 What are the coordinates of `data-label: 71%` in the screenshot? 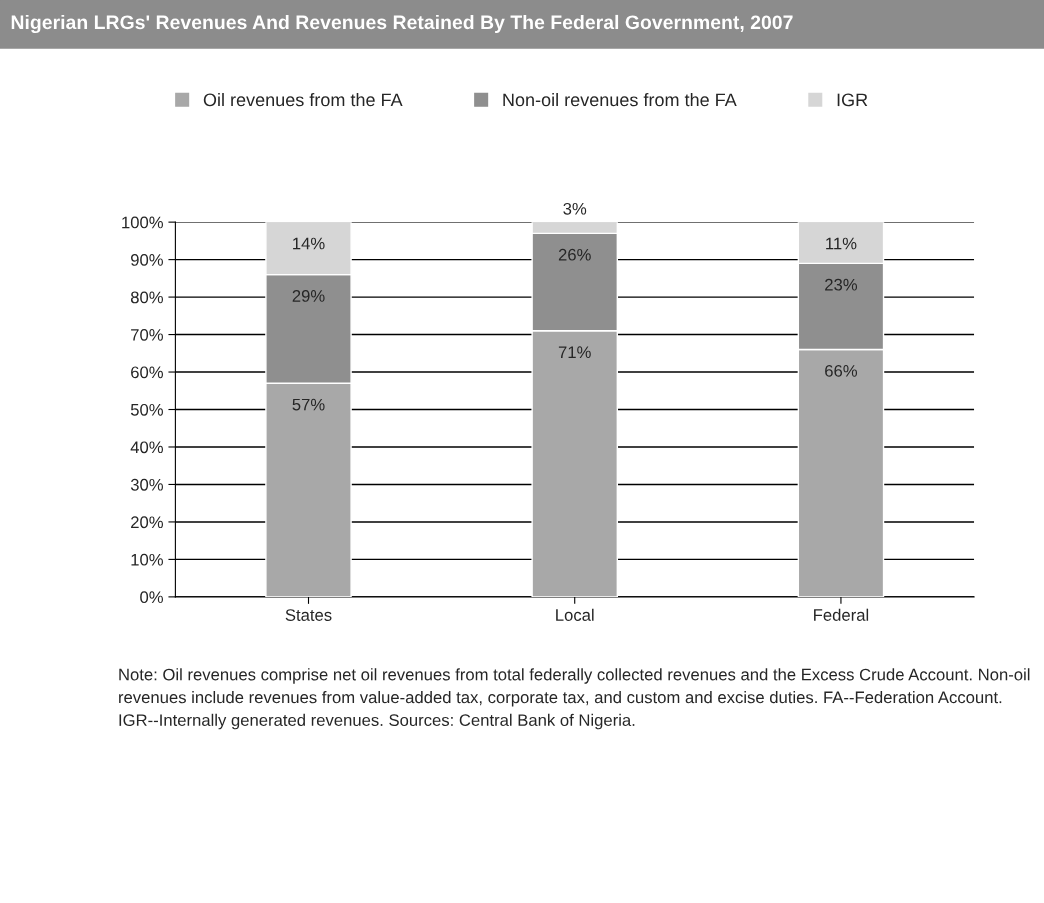 It's located at (574, 352).